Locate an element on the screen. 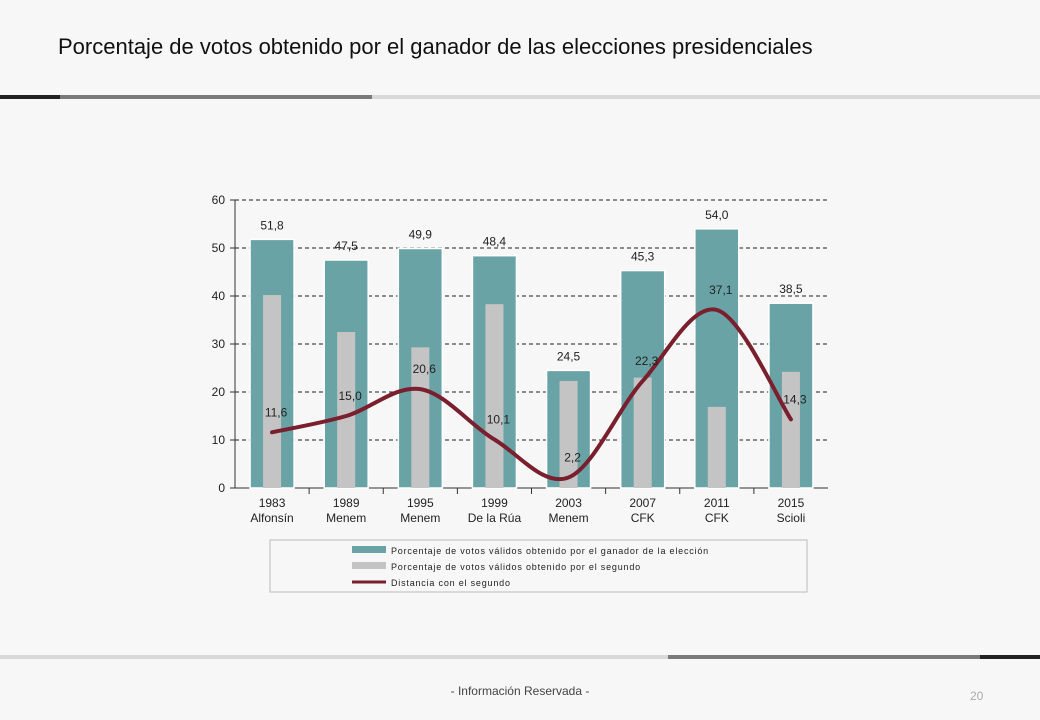  distance-value-label: 10,1 is located at coordinates (499, 420).